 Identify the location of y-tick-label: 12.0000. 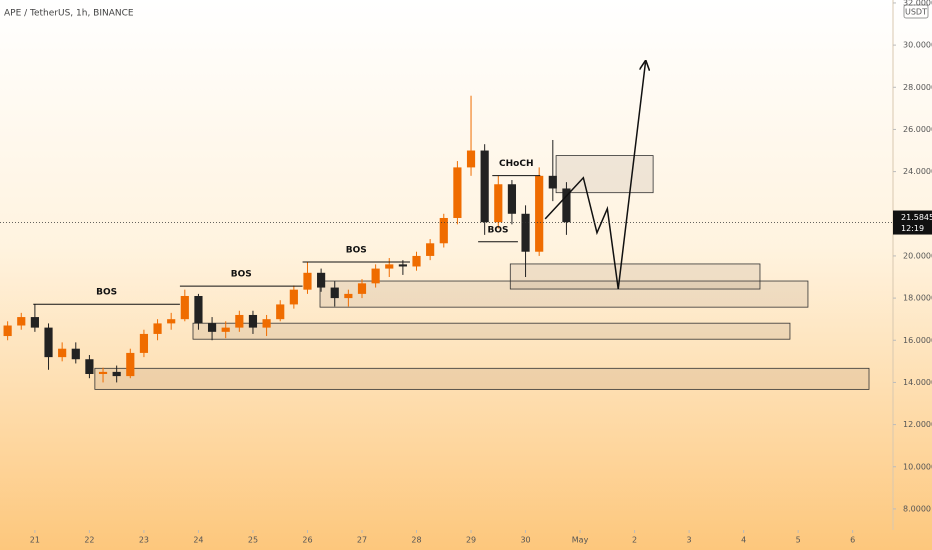
(917, 424).